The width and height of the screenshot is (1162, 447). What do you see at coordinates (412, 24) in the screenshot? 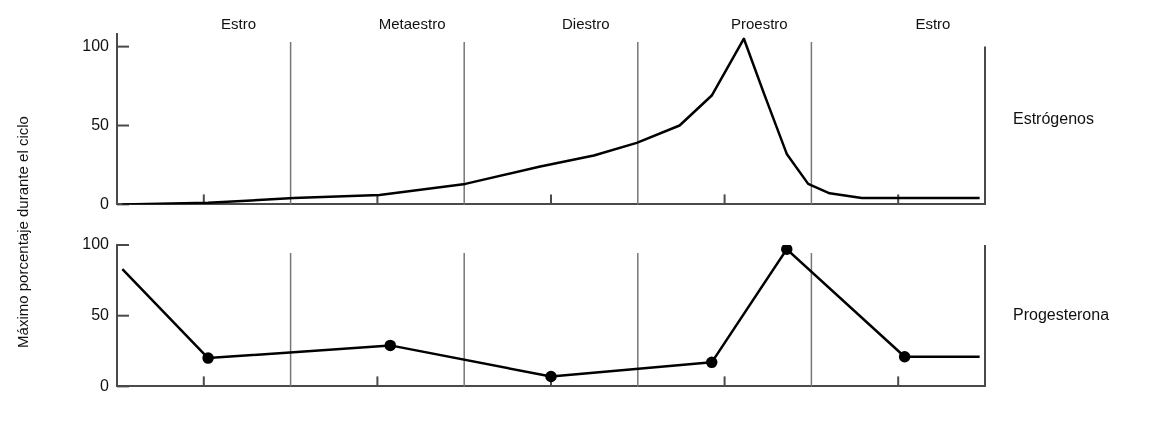
I see `text: Metaestro` at bounding box center [412, 24].